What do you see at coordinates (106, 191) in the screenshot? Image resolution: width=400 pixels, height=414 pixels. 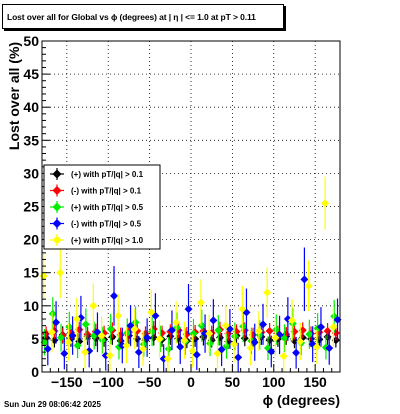 I see `legend-label: (-) with pT/|q| > 0.1` at bounding box center [106, 191].